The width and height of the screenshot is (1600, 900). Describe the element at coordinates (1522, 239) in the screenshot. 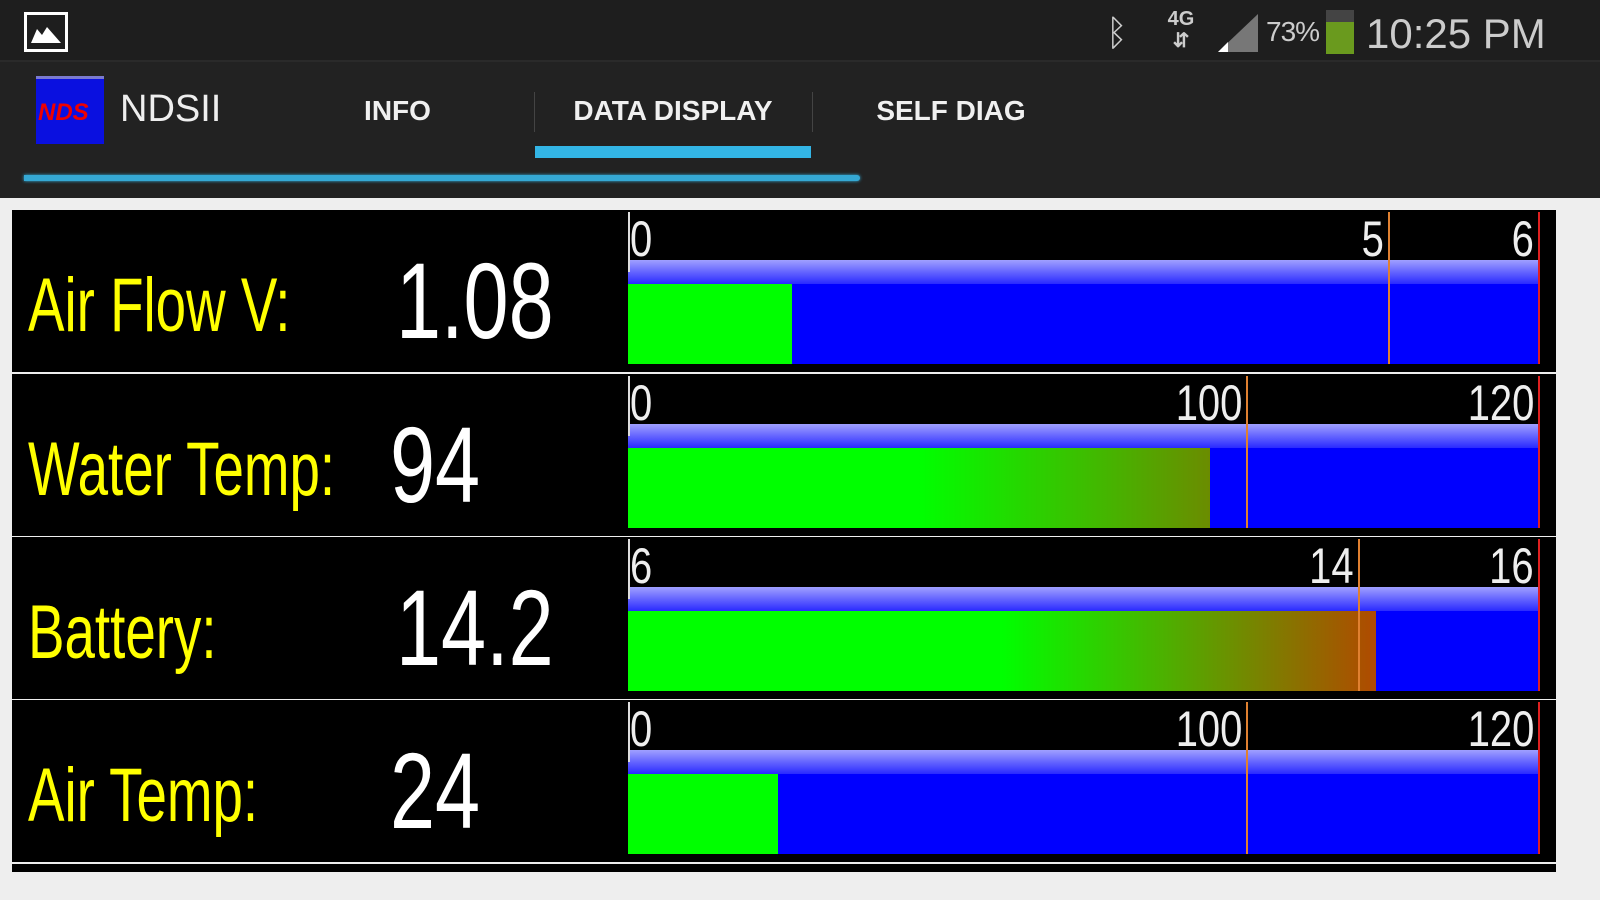

I see `tick-max: 6` at that location.